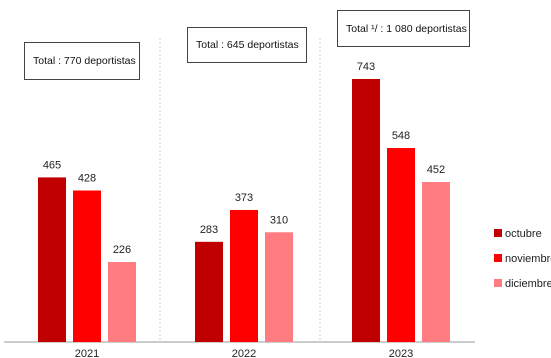 The height and width of the screenshot is (358, 551). I want to click on legend-swatch-noviembre, so click(498, 258).